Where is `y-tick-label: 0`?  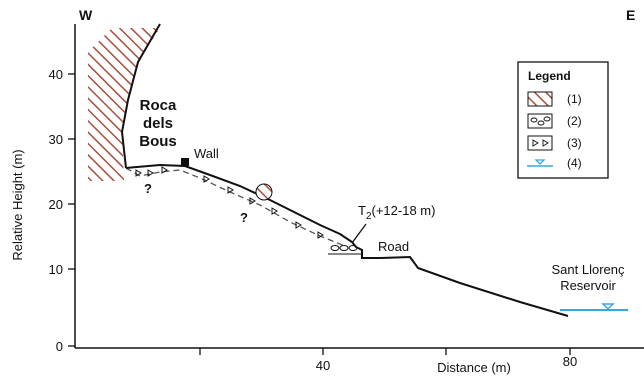
y-tick-label: 0 is located at coordinates (59, 346).